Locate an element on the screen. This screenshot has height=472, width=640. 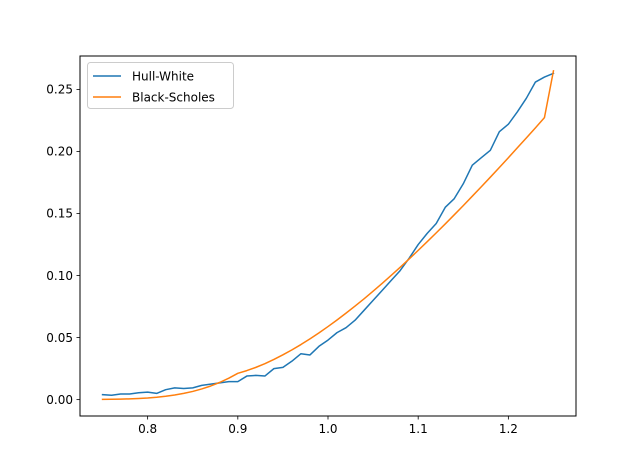
y-tick-label: 0.10 is located at coordinates (59, 276).